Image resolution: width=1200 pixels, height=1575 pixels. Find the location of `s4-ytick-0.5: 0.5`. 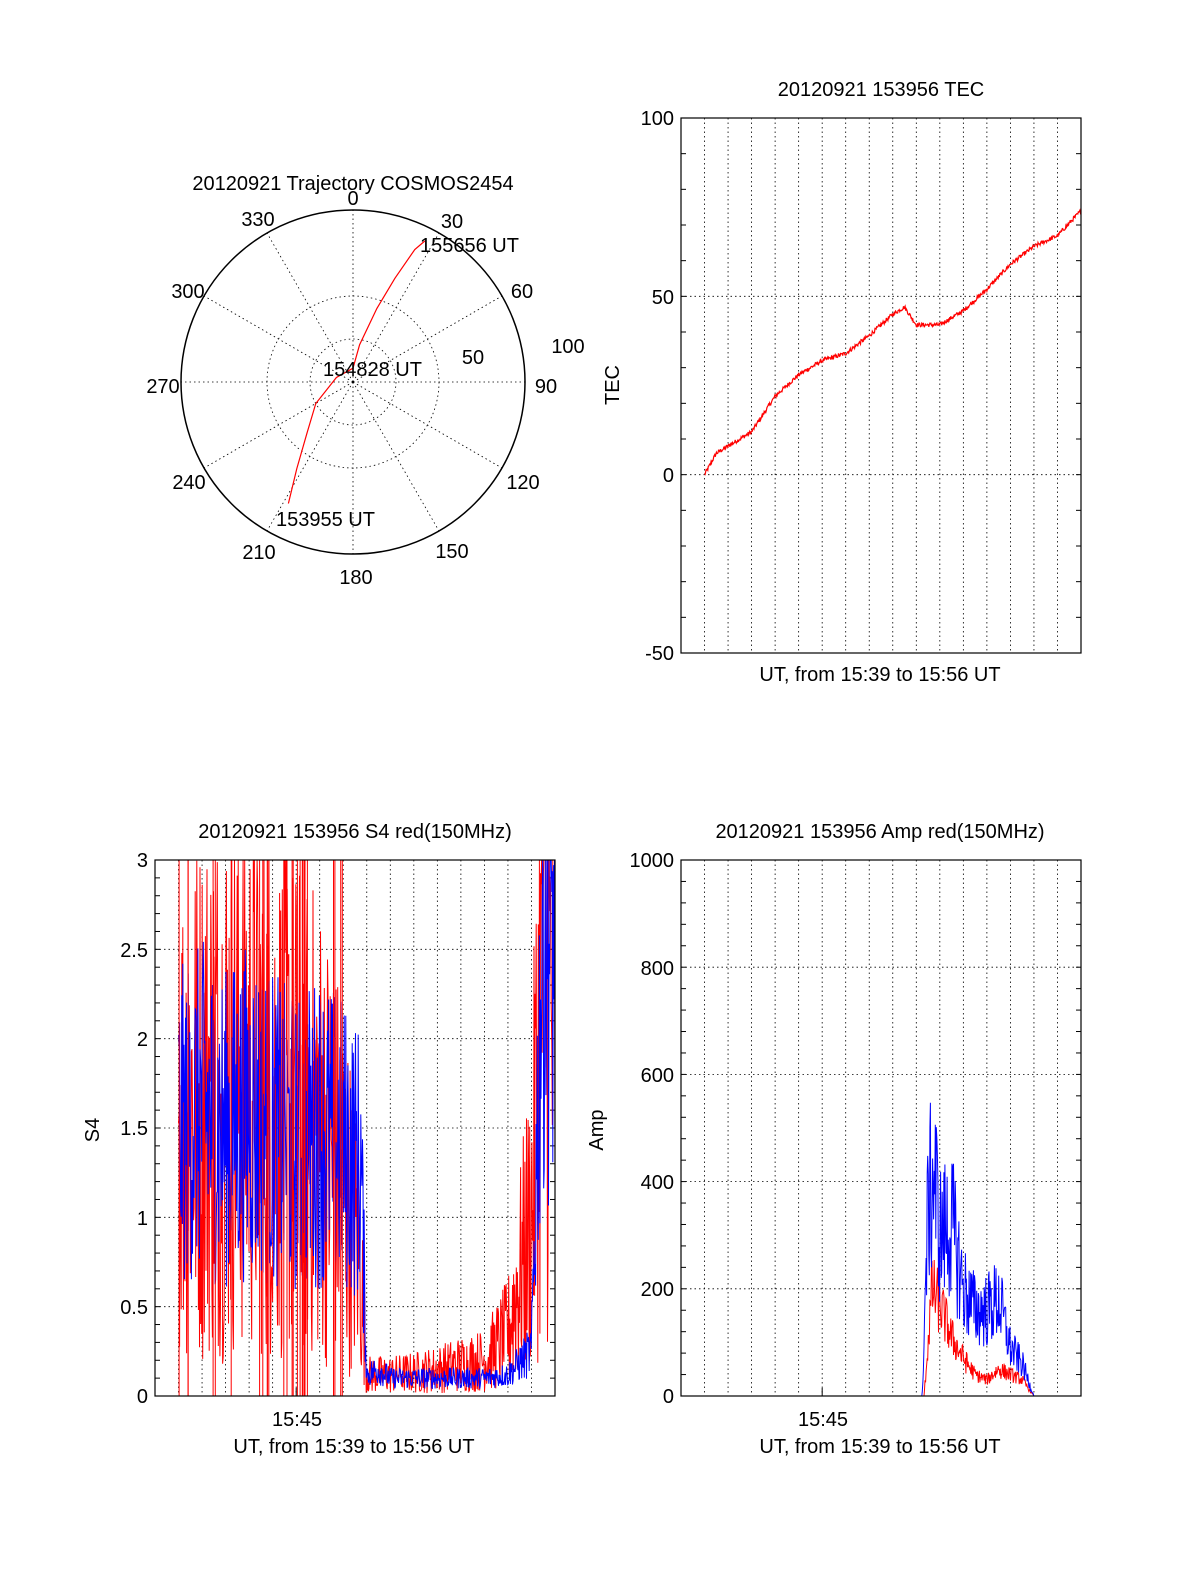

s4-ytick-0.5: 0.5 is located at coordinates (134, 1308).